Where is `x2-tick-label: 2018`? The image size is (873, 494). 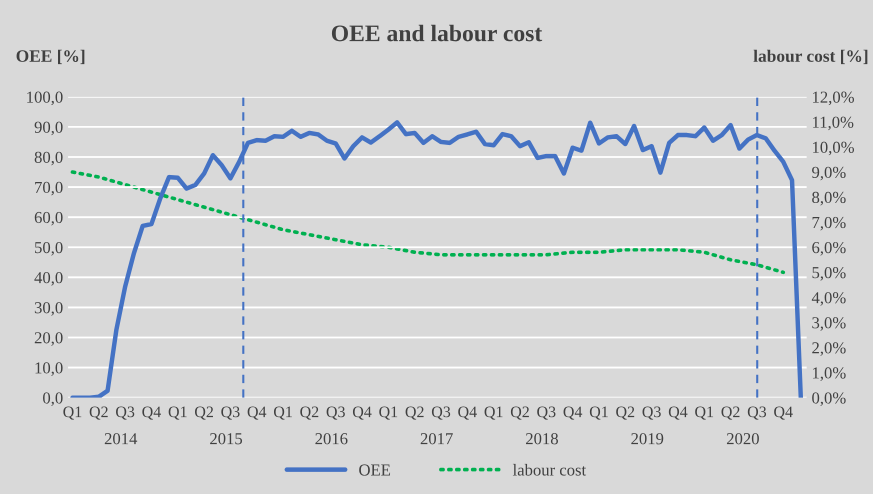 x2-tick-label: 2018 is located at coordinates (542, 438).